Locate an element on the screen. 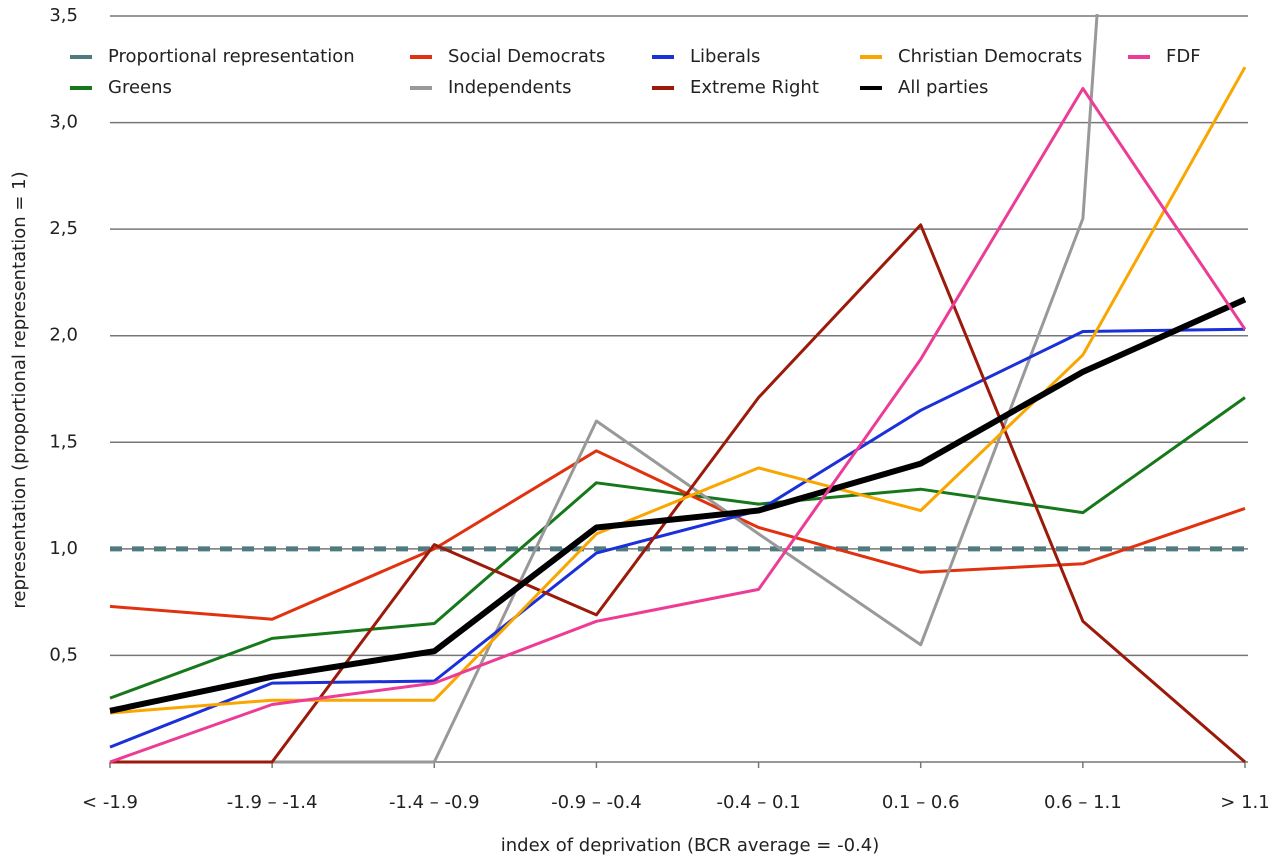 The image size is (1281, 859). x-tick-label: 0.1 – 0.6 is located at coordinates (921, 802).